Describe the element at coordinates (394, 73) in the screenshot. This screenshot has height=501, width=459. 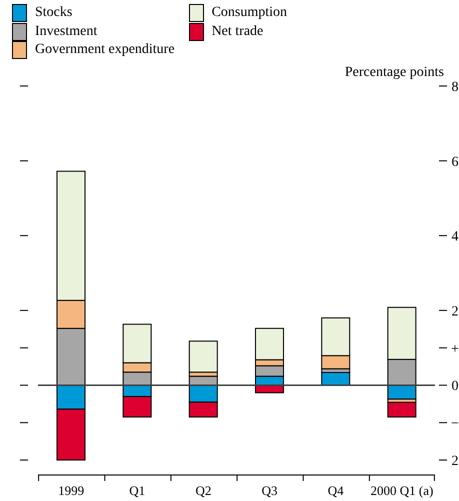
I see `y-axis-title: Percentage points` at that location.